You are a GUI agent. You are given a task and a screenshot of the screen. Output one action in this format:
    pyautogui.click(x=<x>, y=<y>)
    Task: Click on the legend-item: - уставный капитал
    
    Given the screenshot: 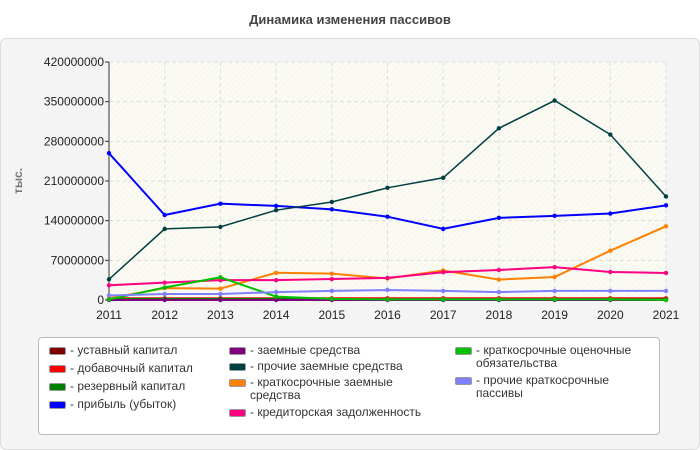 What is the action you would take?
    pyautogui.click(x=113, y=350)
    